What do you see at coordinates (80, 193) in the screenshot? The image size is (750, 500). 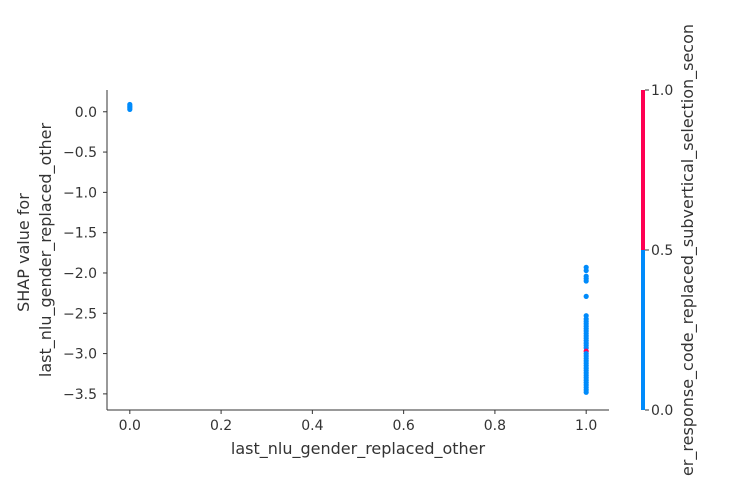 I see `y-tick-label: −1.0` at bounding box center [80, 193].